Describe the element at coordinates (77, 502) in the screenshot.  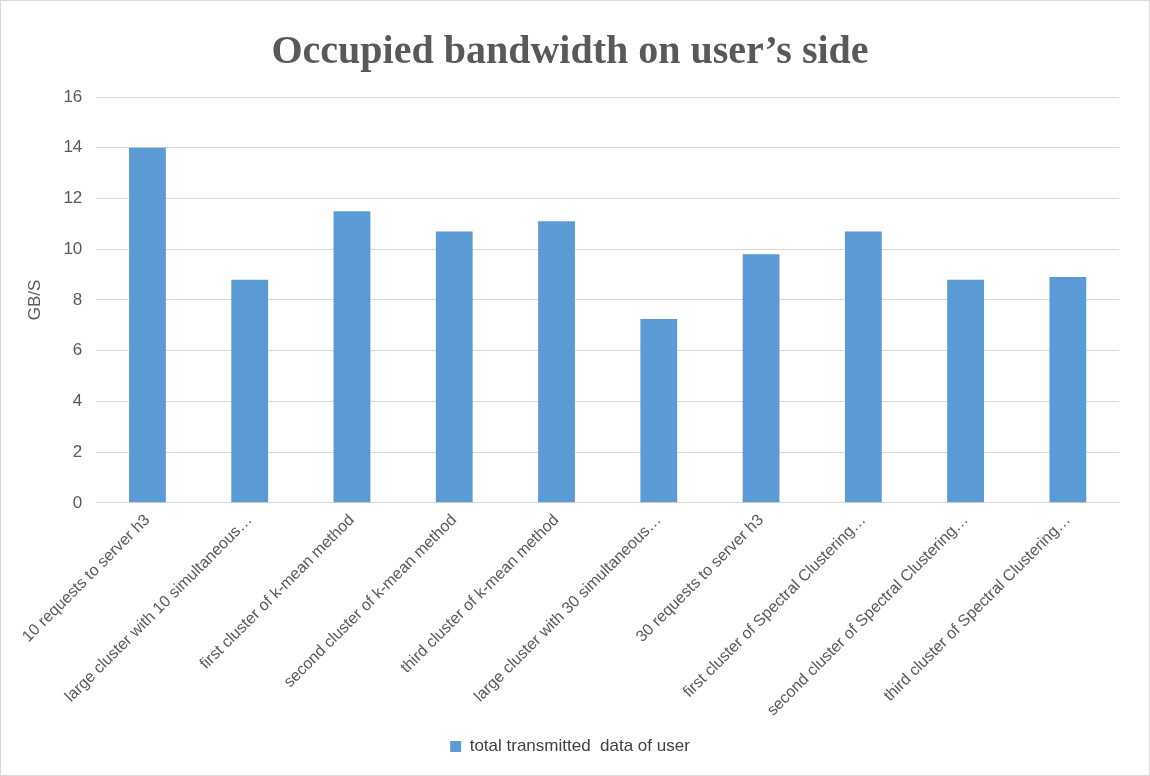
I see `y-tick-label: 0` at that location.